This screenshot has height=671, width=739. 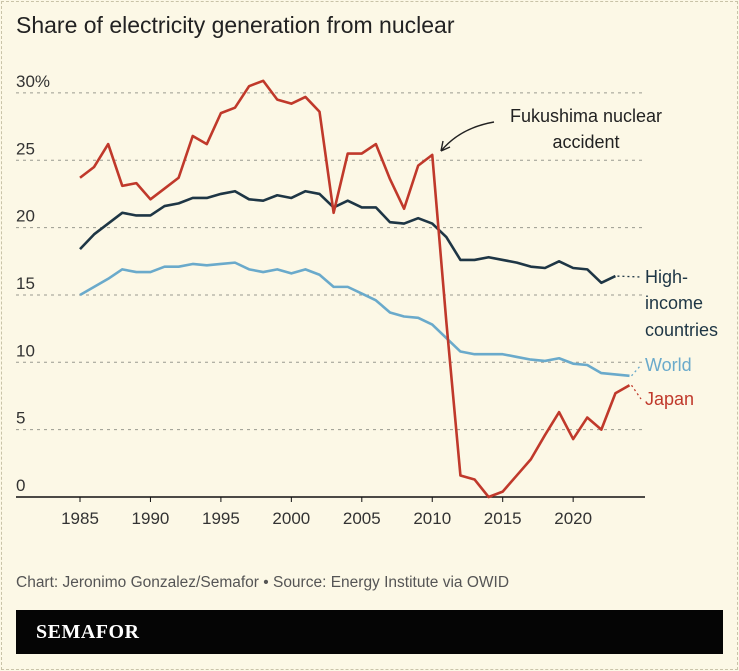 I want to click on x-tick-label: 1985, so click(x=80, y=518).